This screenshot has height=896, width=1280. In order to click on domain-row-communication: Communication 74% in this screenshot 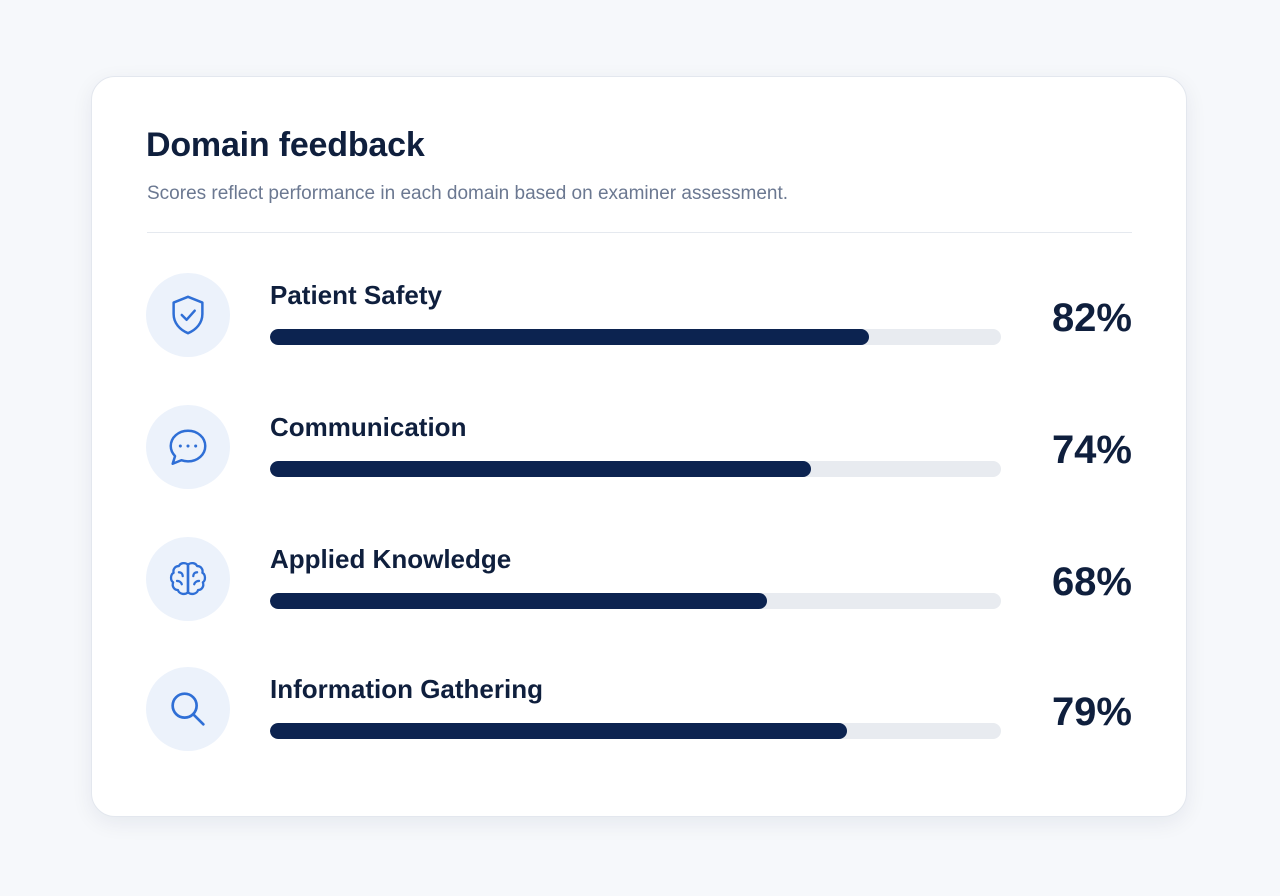, I will do `click(639, 448)`.